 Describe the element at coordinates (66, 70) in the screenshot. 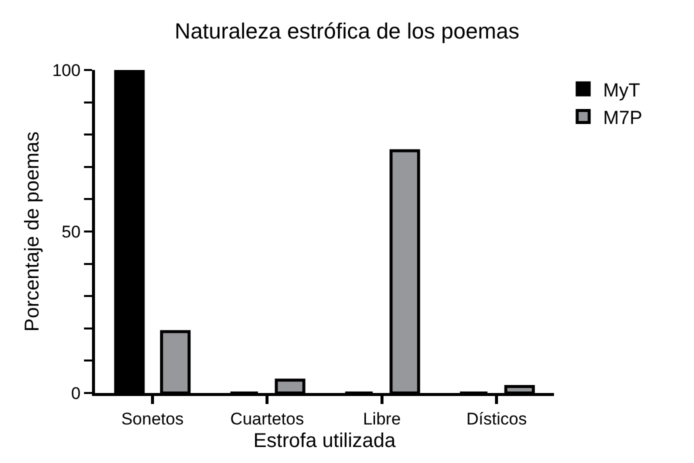

I see `y-tick-label: 100` at that location.